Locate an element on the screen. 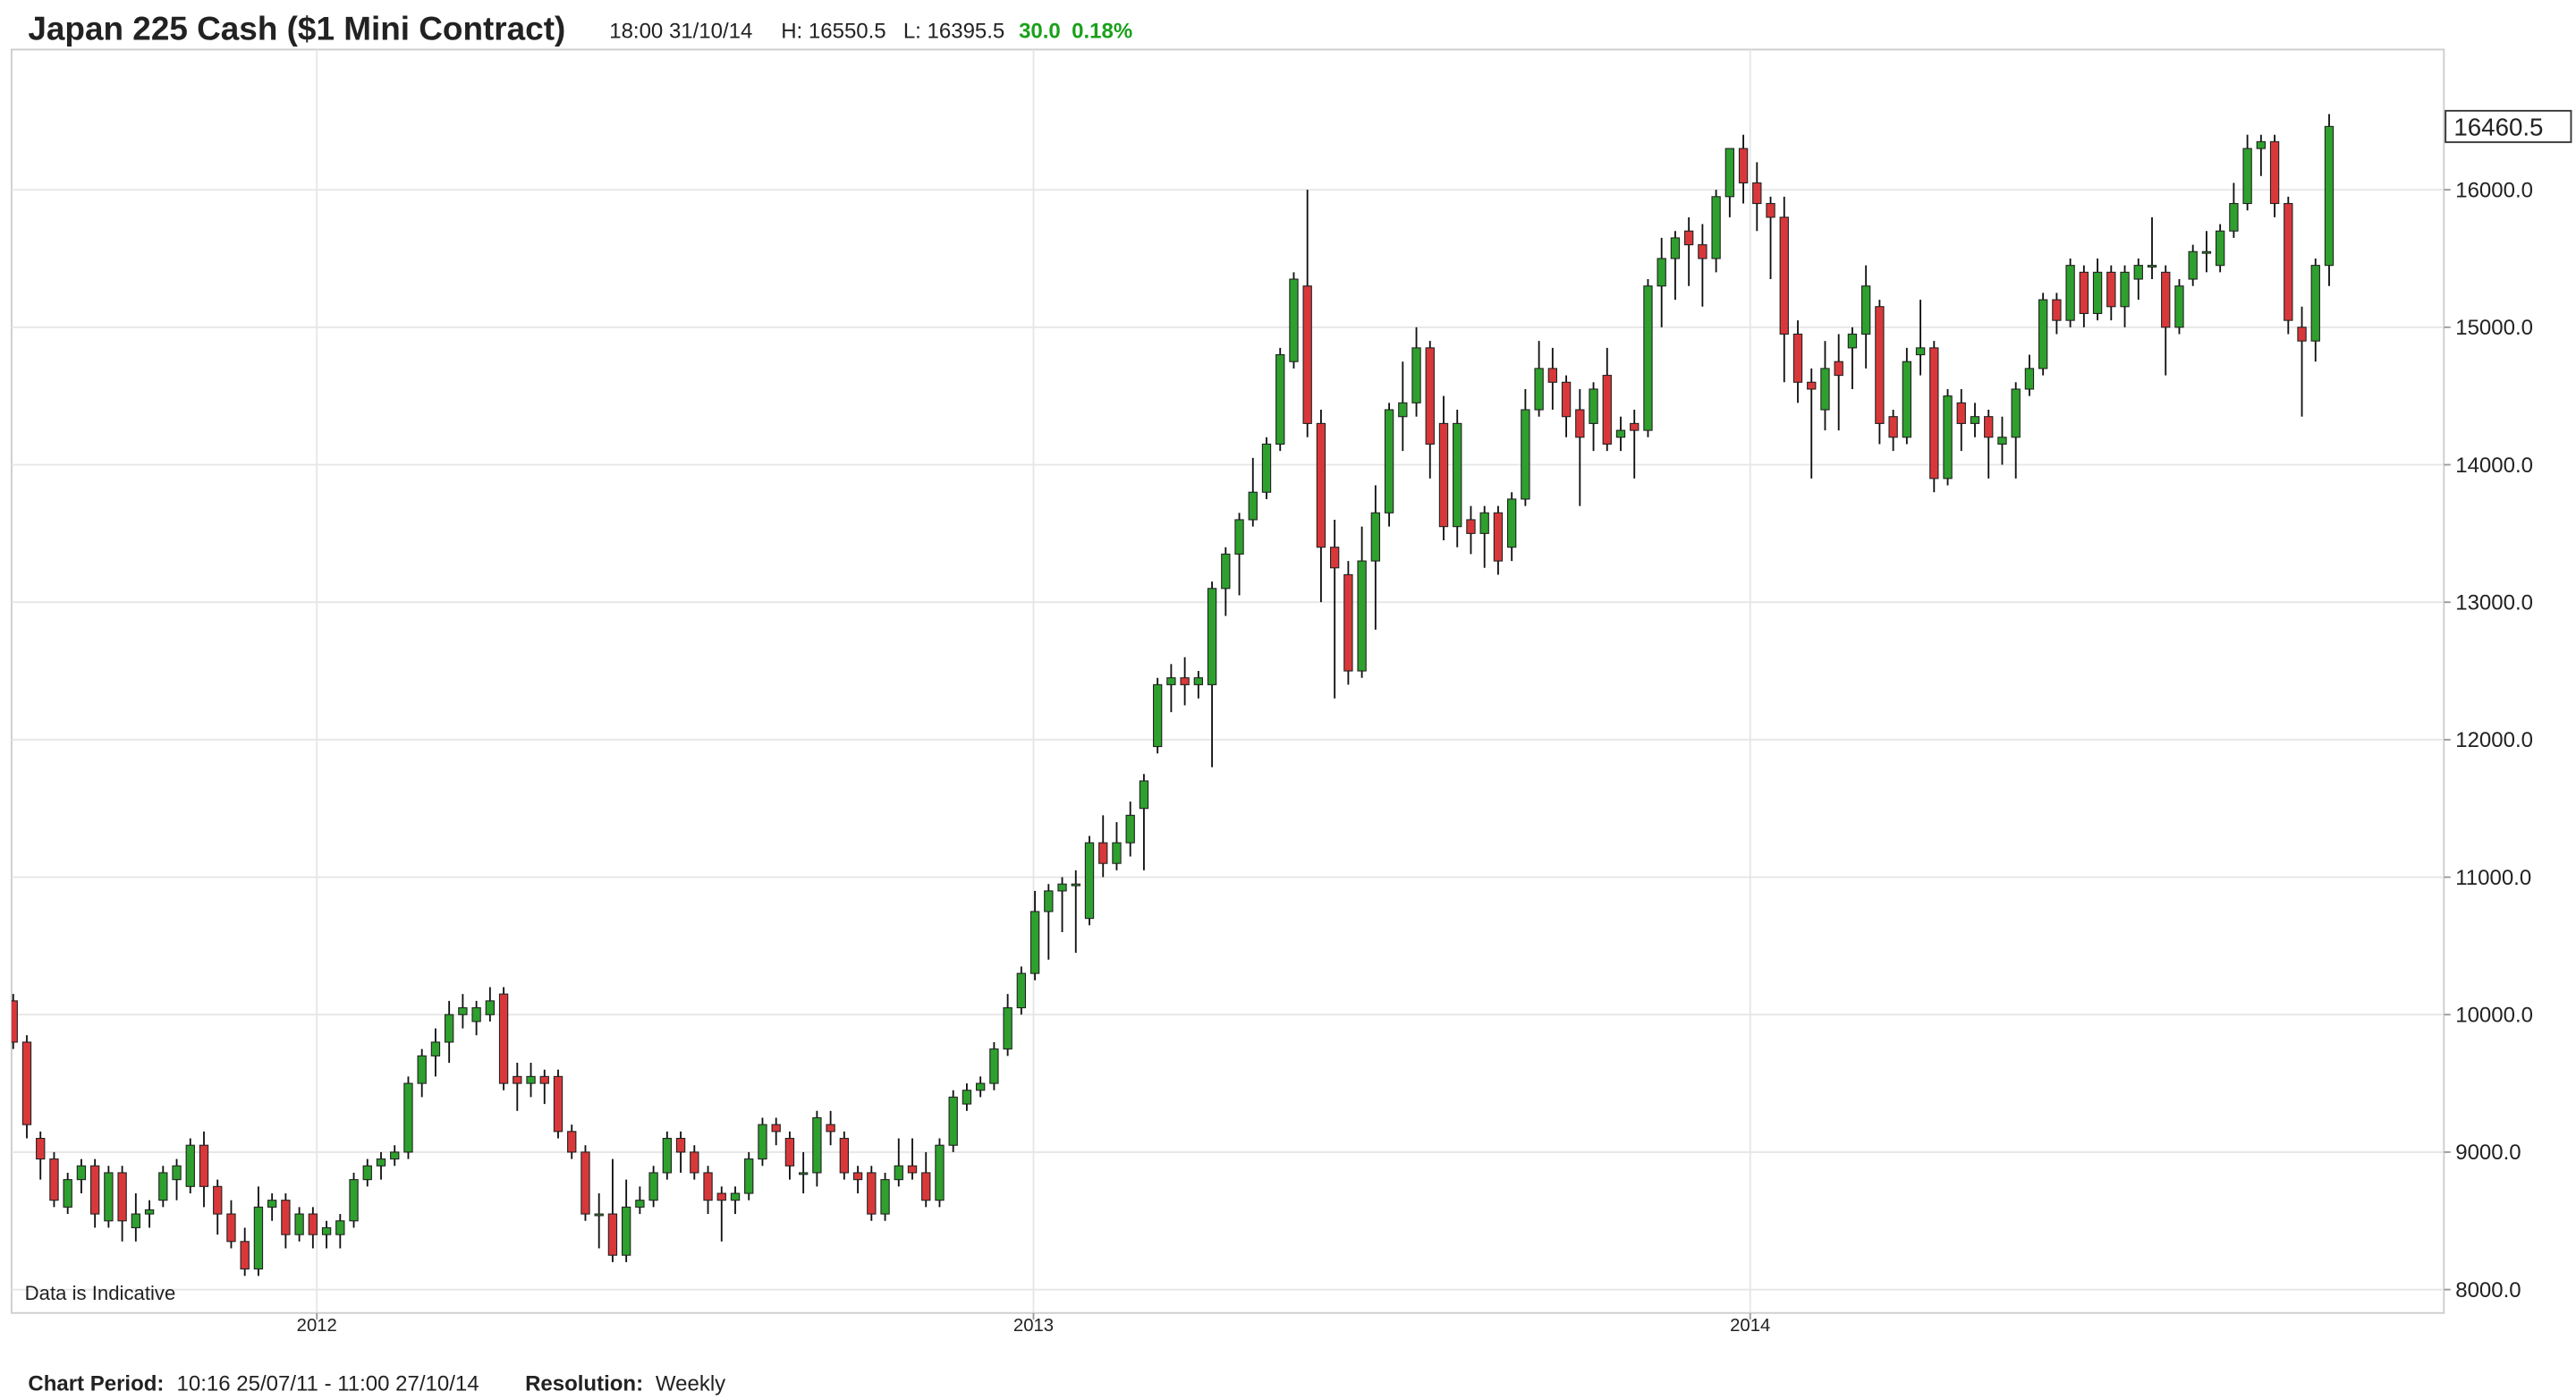 This screenshot has width=2576, height=1400. last-price-box is located at coordinates (2508, 126).